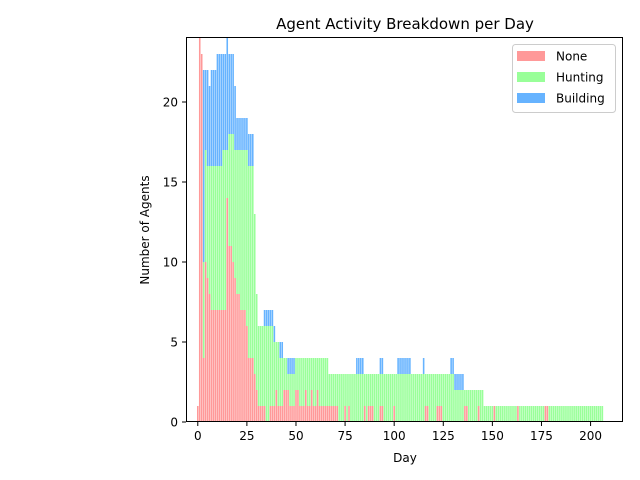 The width and height of the screenshot is (640, 480). Describe the element at coordinates (531, 77) in the screenshot. I see `legend-swatch-hunting` at that location.